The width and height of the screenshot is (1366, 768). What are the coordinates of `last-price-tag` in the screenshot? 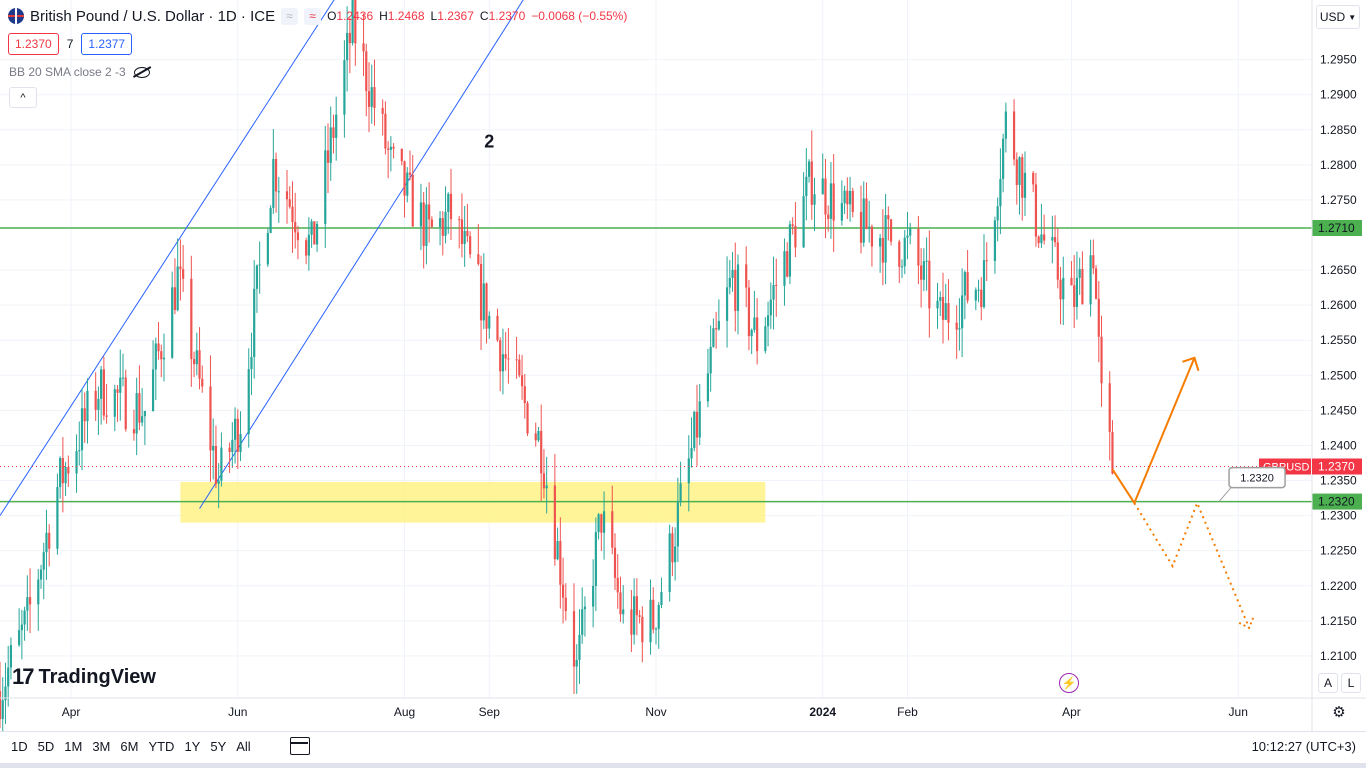 It's located at (1337, 466).